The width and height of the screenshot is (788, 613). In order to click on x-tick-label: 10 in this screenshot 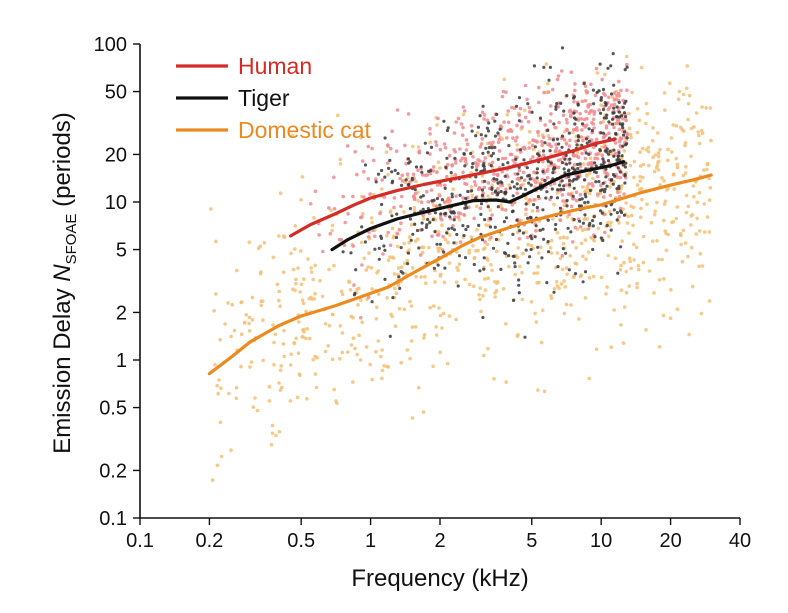, I will do `click(601, 541)`.